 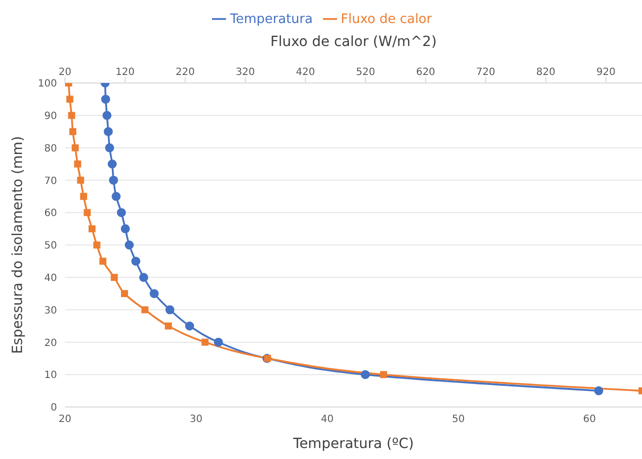 I want to click on y-tick-label: 0, so click(x=53, y=408).